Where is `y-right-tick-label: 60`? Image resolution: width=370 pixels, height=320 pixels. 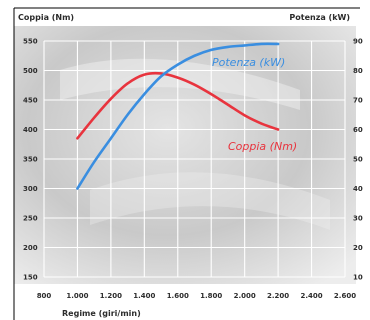 y-right-tick-label: 60 is located at coordinates (358, 130).